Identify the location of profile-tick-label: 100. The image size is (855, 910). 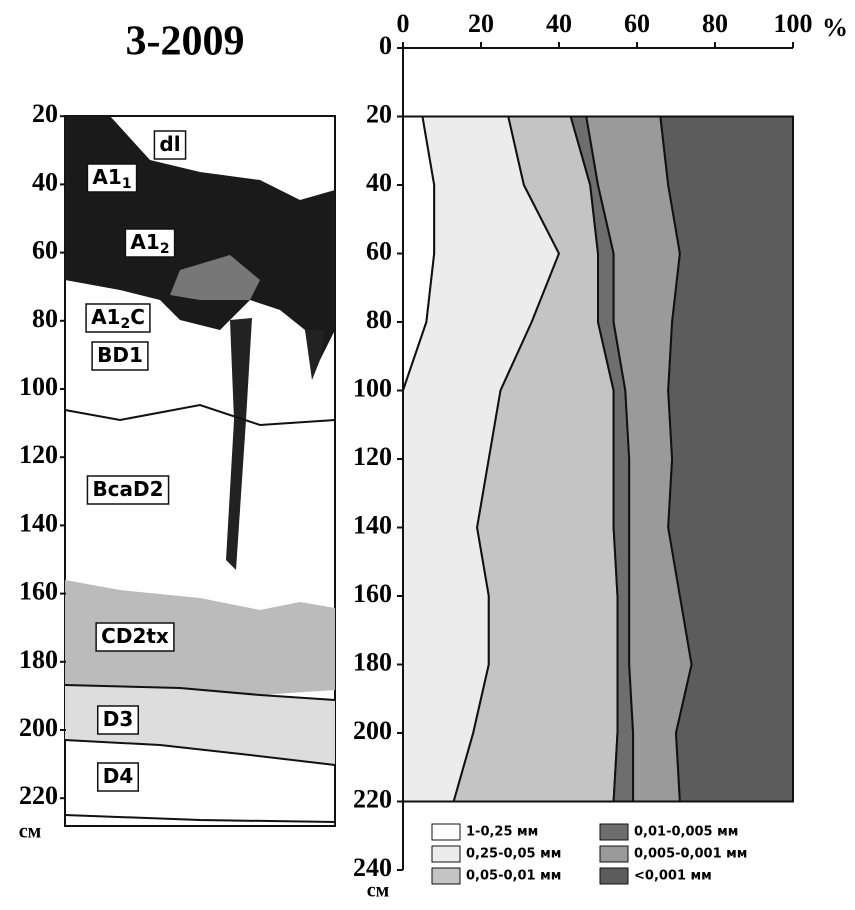
(38, 386).